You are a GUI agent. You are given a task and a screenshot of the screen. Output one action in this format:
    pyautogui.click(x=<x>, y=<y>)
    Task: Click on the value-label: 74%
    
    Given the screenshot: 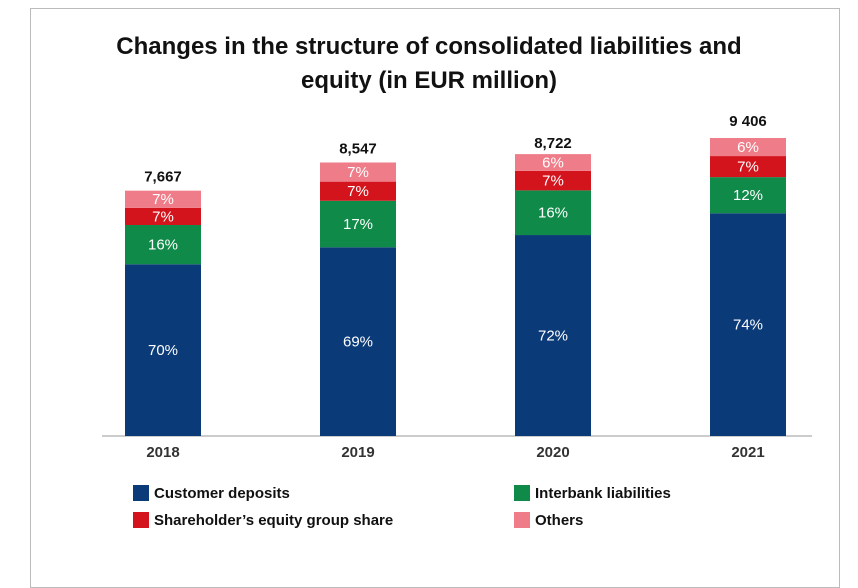 What is the action you would take?
    pyautogui.click(x=748, y=325)
    